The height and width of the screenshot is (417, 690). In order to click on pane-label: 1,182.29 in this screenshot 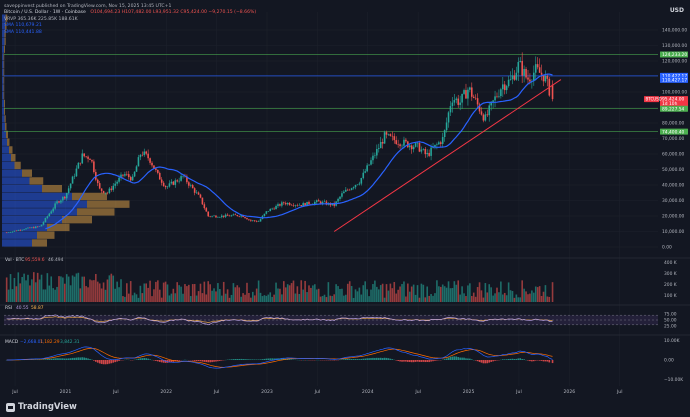, I will do `click(50, 342)`.